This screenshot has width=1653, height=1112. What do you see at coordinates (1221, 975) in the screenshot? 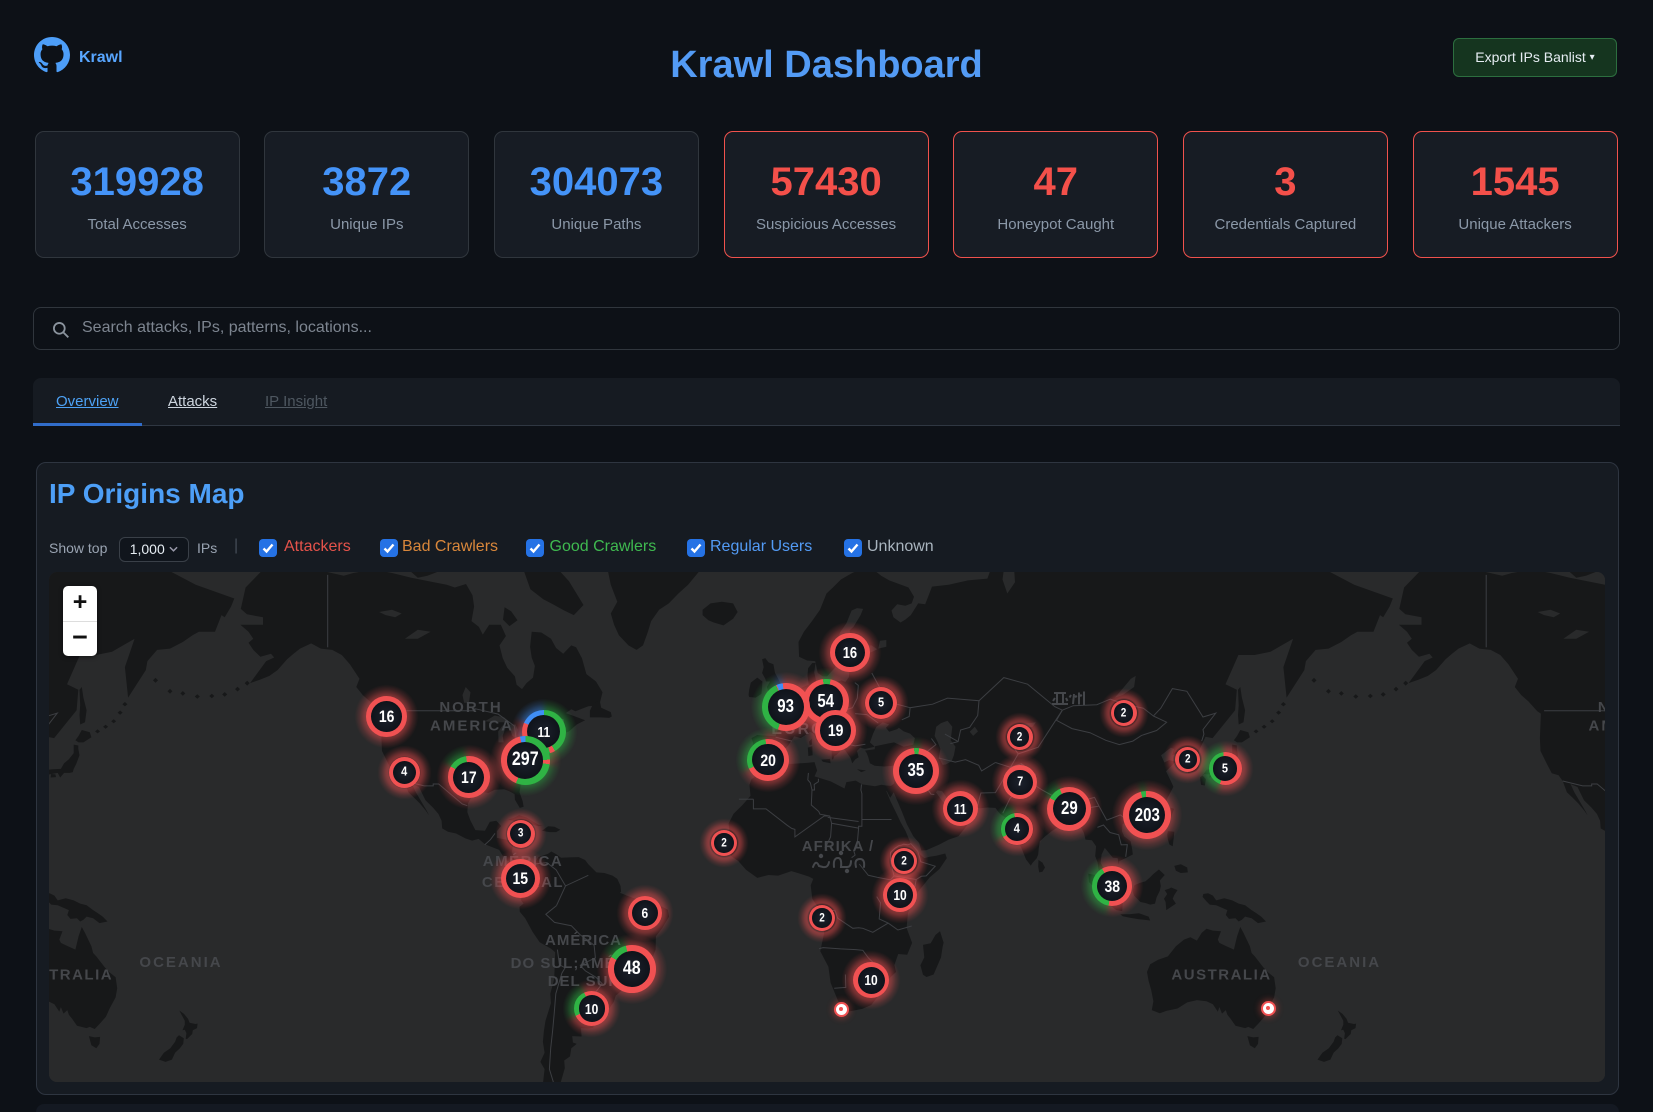
I see `svg-text: AUSTRALIA` at bounding box center [1221, 975].